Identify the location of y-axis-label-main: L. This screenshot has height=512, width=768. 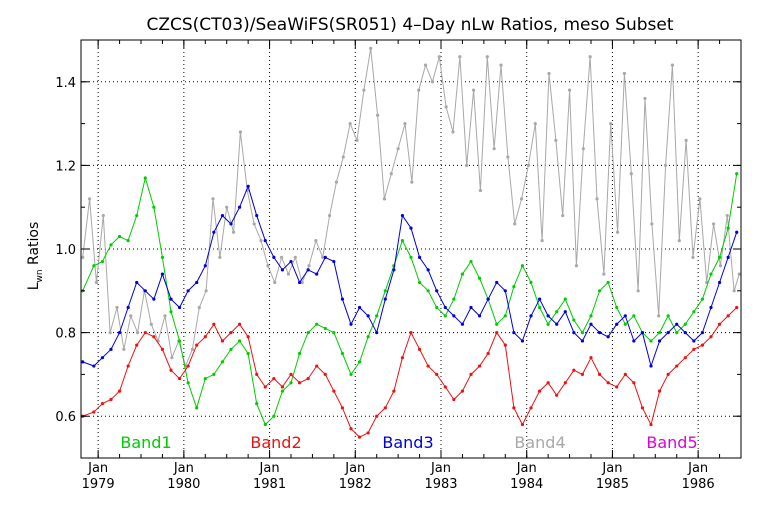
(34, 286).